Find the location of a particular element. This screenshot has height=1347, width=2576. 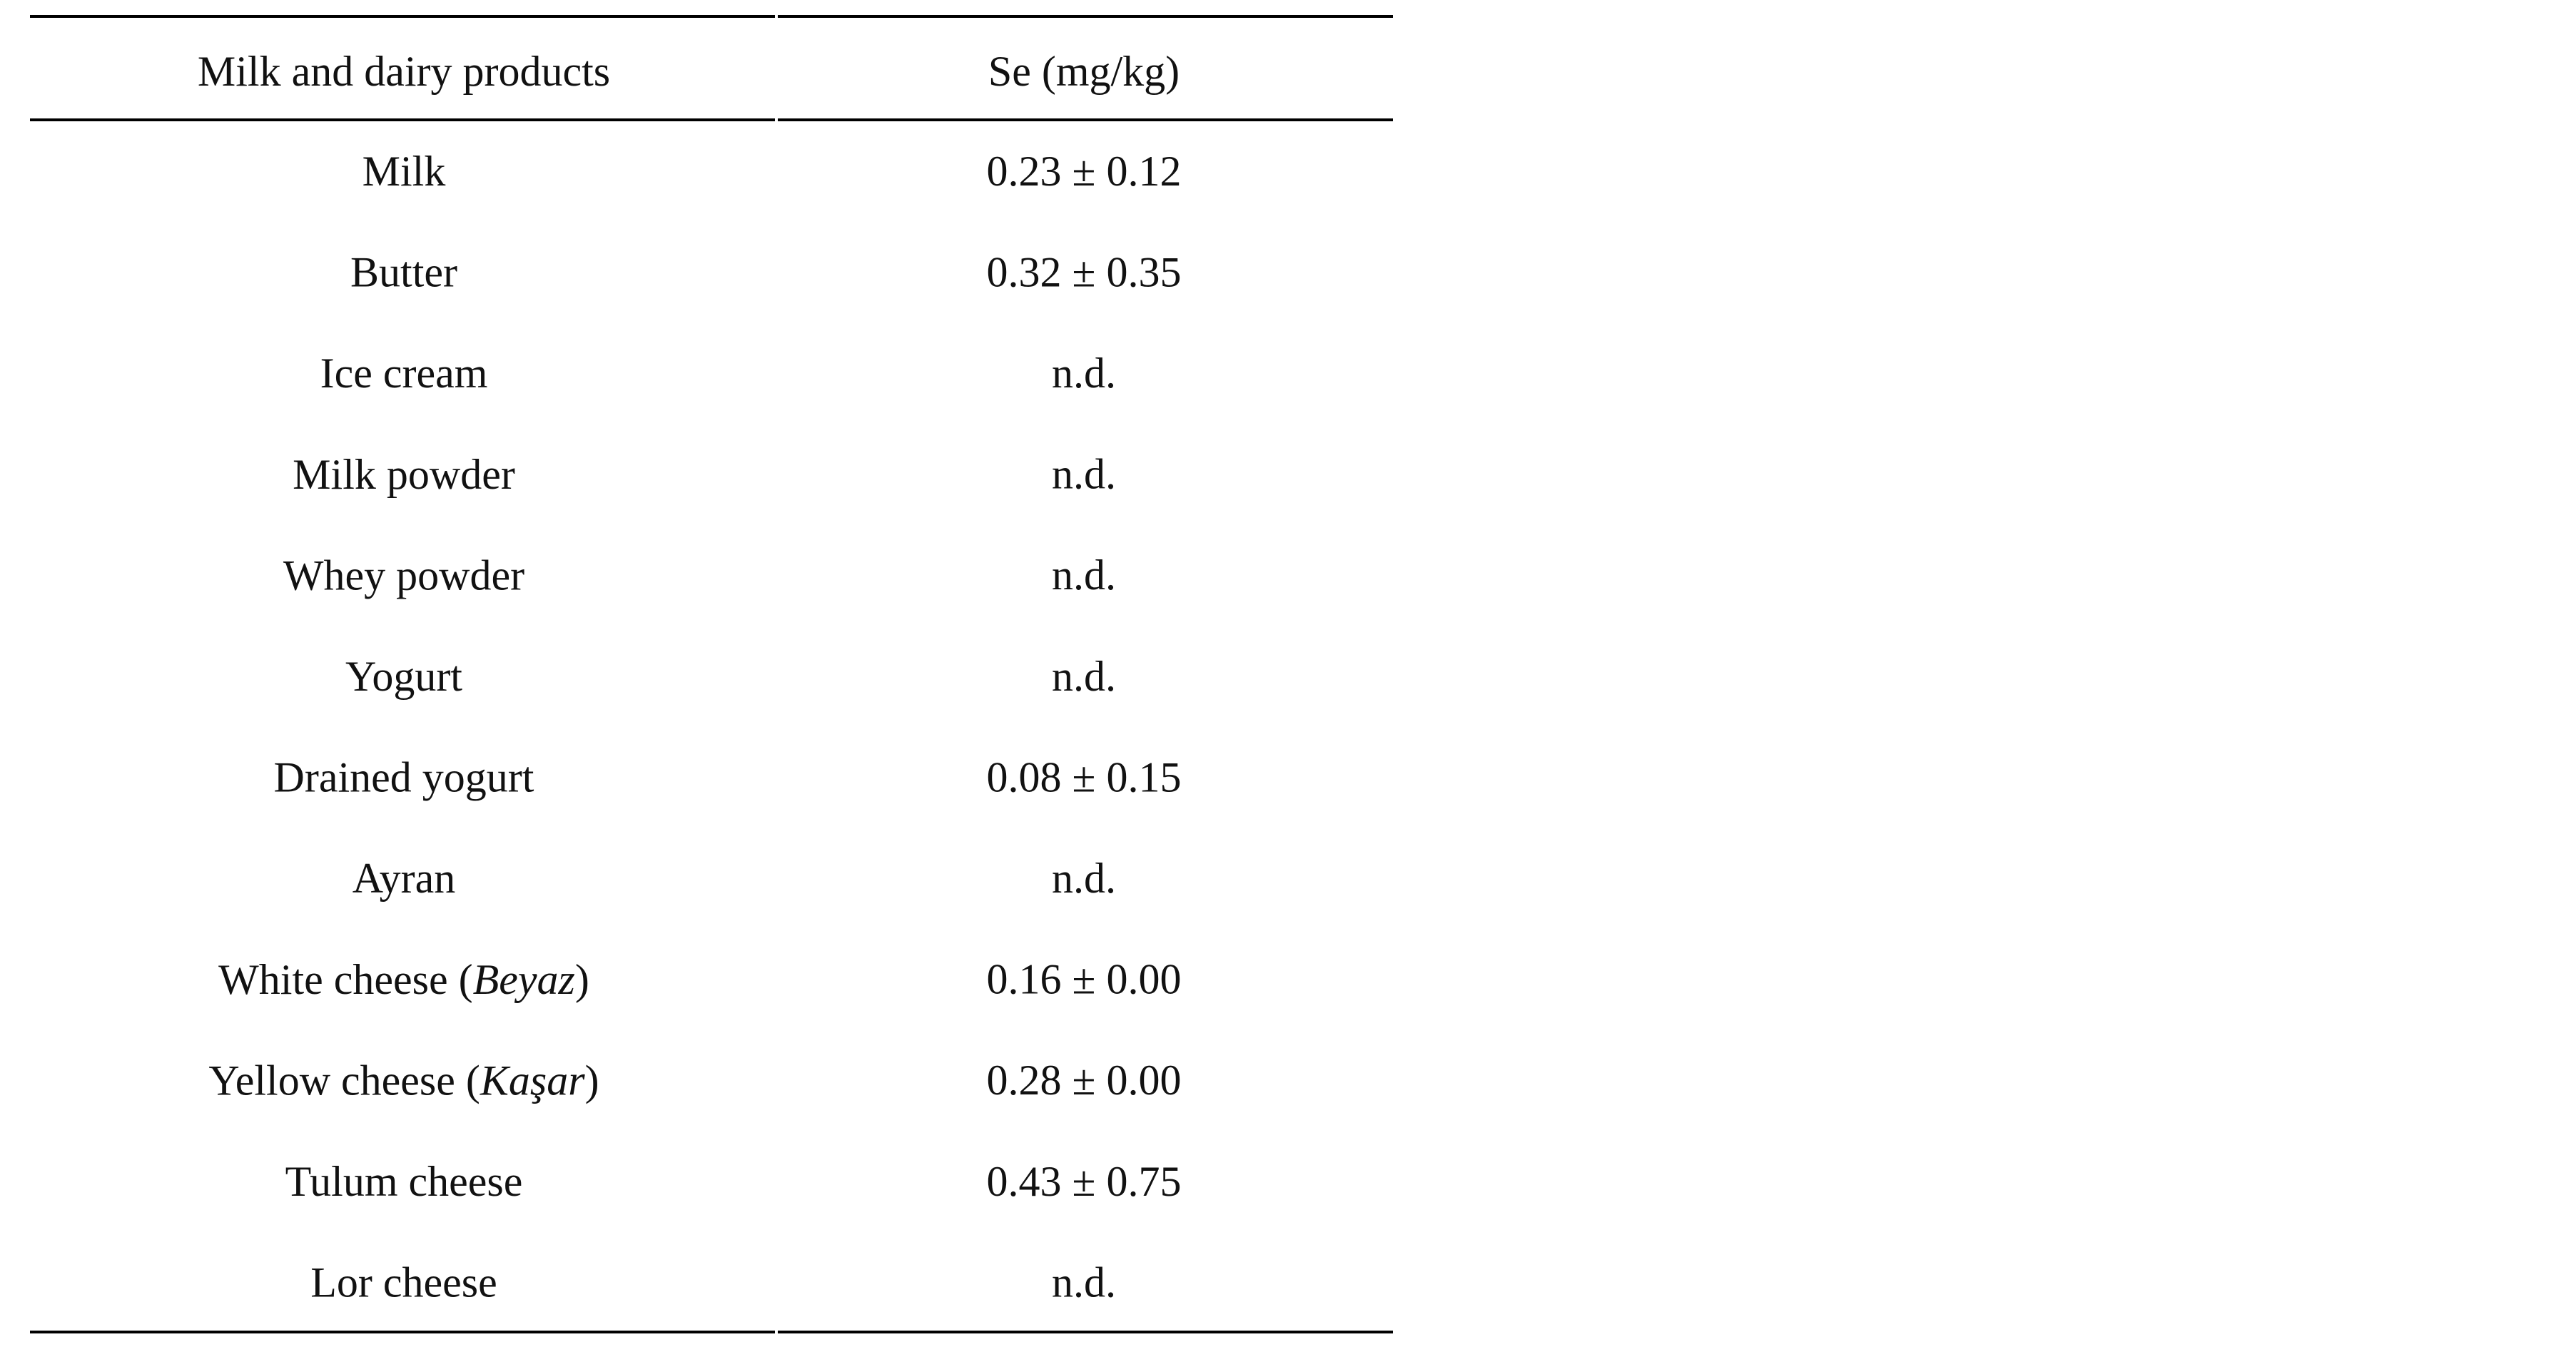

product-cell: Tulum cheese is located at coordinates (404, 1181).